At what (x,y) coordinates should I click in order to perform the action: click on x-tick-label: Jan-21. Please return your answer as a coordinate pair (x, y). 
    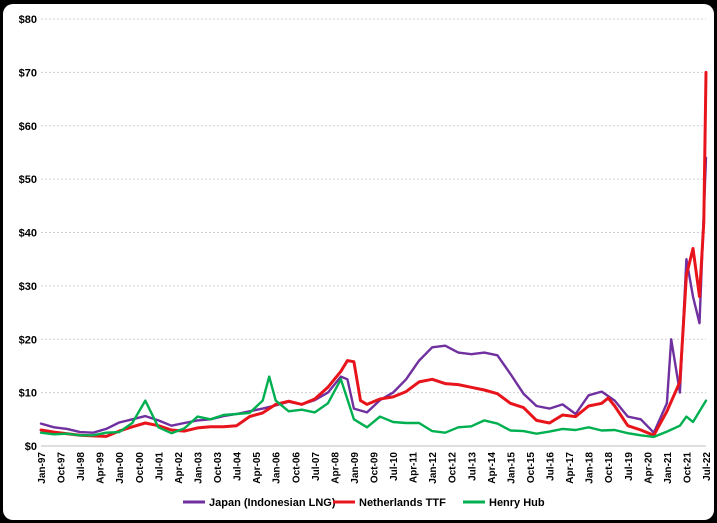
    Looking at the image, I should click on (668, 468).